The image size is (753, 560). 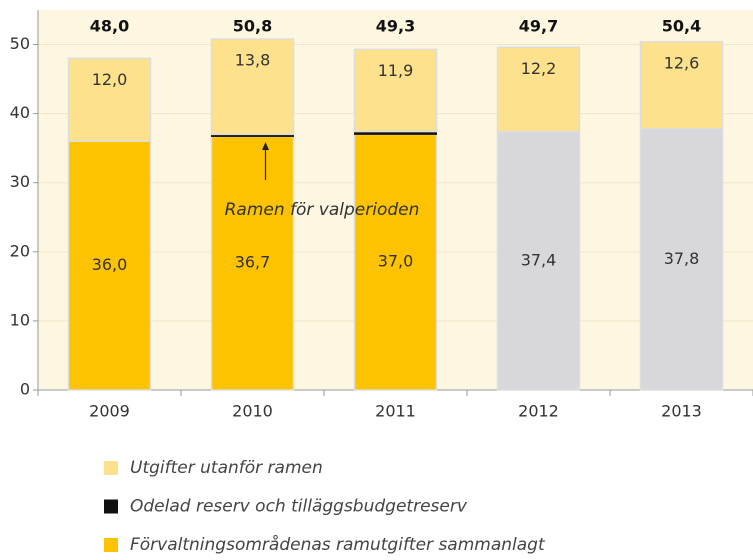 I want to click on annotation-arrowhead, so click(x=265, y=146).